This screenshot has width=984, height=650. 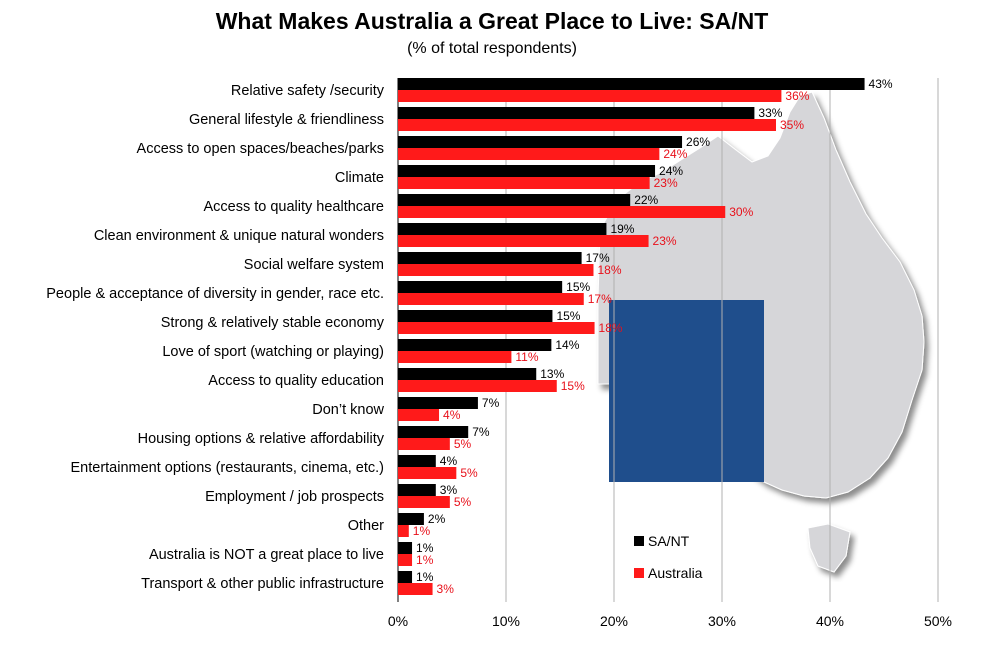 What do you see at coordinates (526, 357) in the screenshot?
I see `value-label: 11%` at bounding box center [526, 357].